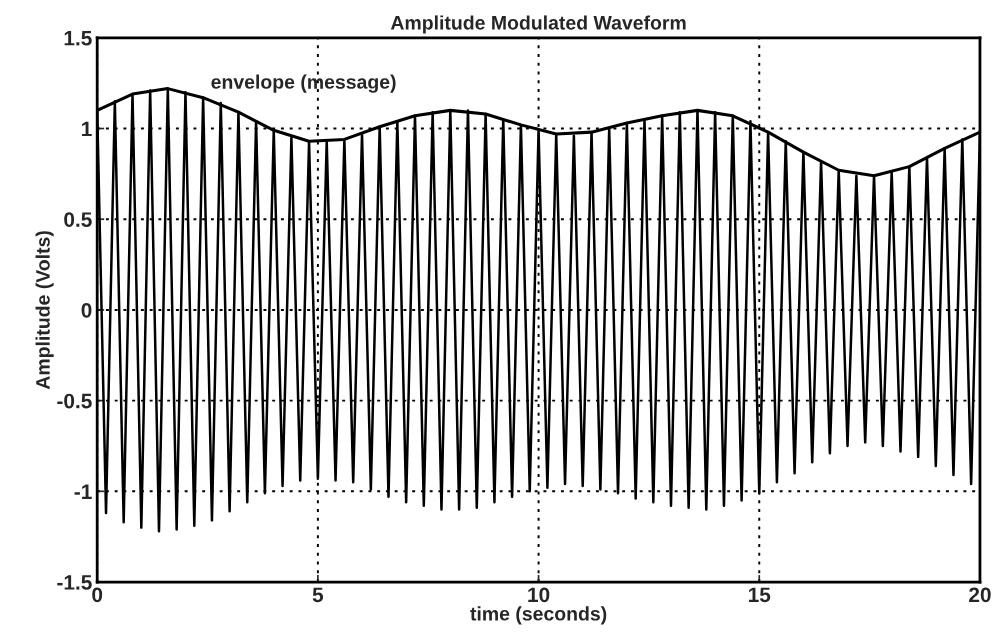  I want to click on x-tick-label: 20, so click(980, 595).